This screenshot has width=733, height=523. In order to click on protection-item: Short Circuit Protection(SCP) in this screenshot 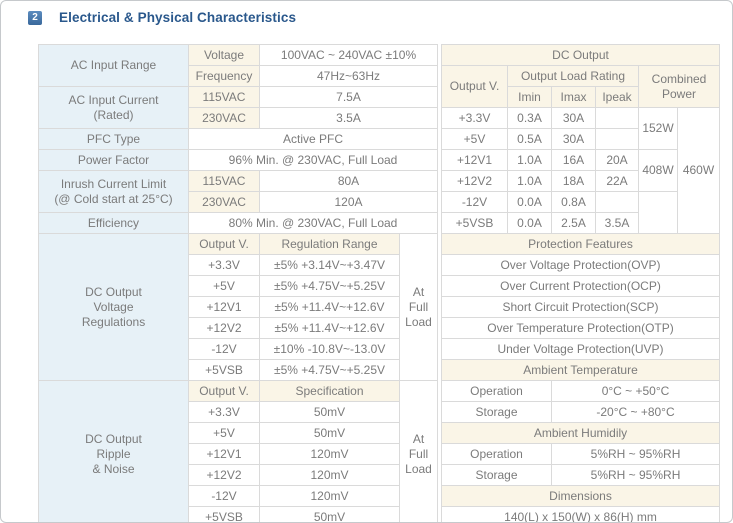, I will do `click(580, 307)`.